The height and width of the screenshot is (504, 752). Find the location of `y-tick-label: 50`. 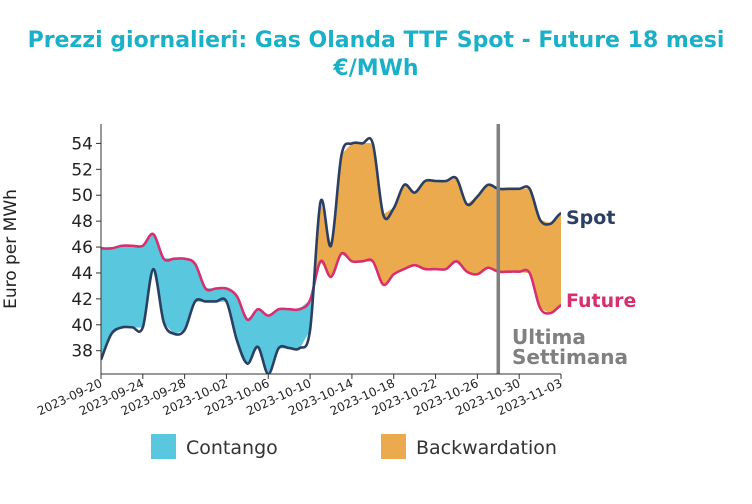

y-tick-label: 50 is located at coordinates (82, 196).